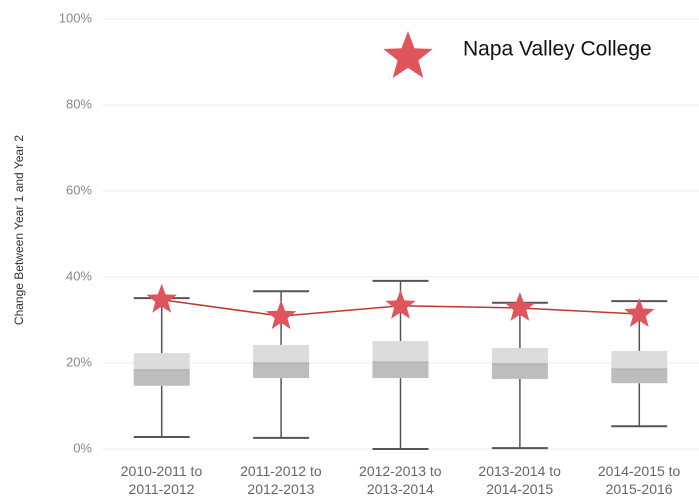 Image resolution: width=699 pixels, height=502 pixels. Describe the element at coordinates (161, 480) in the screenshot. I see `x-tick-label: 2010-2011 to 2011-2012` at that location.